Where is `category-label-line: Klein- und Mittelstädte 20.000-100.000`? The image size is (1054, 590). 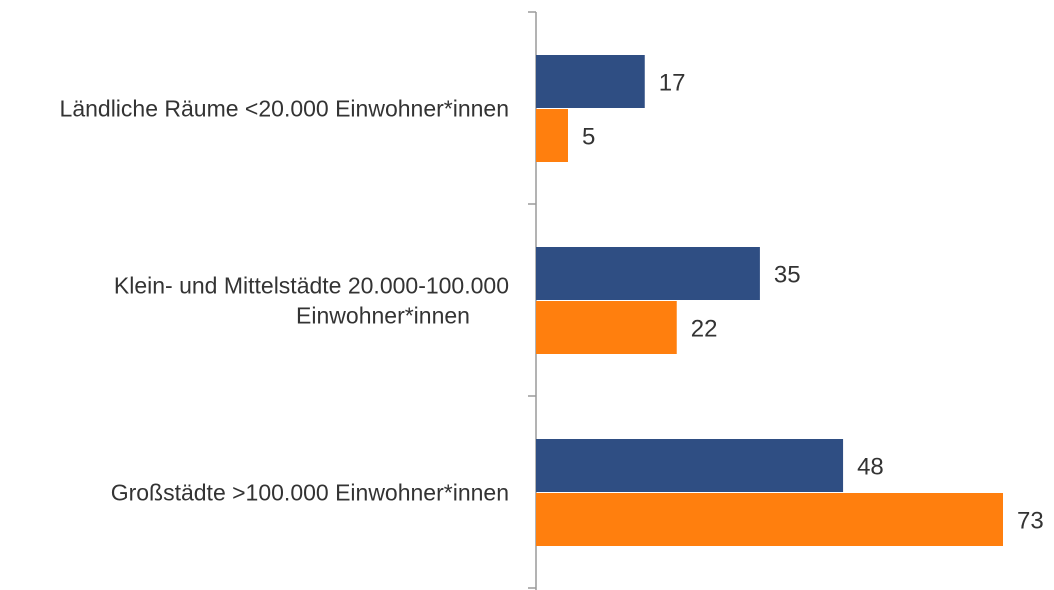
category-label-line: Klein- und Mittelstädte 20.000-100.000 is located at coordinates (311, 286).